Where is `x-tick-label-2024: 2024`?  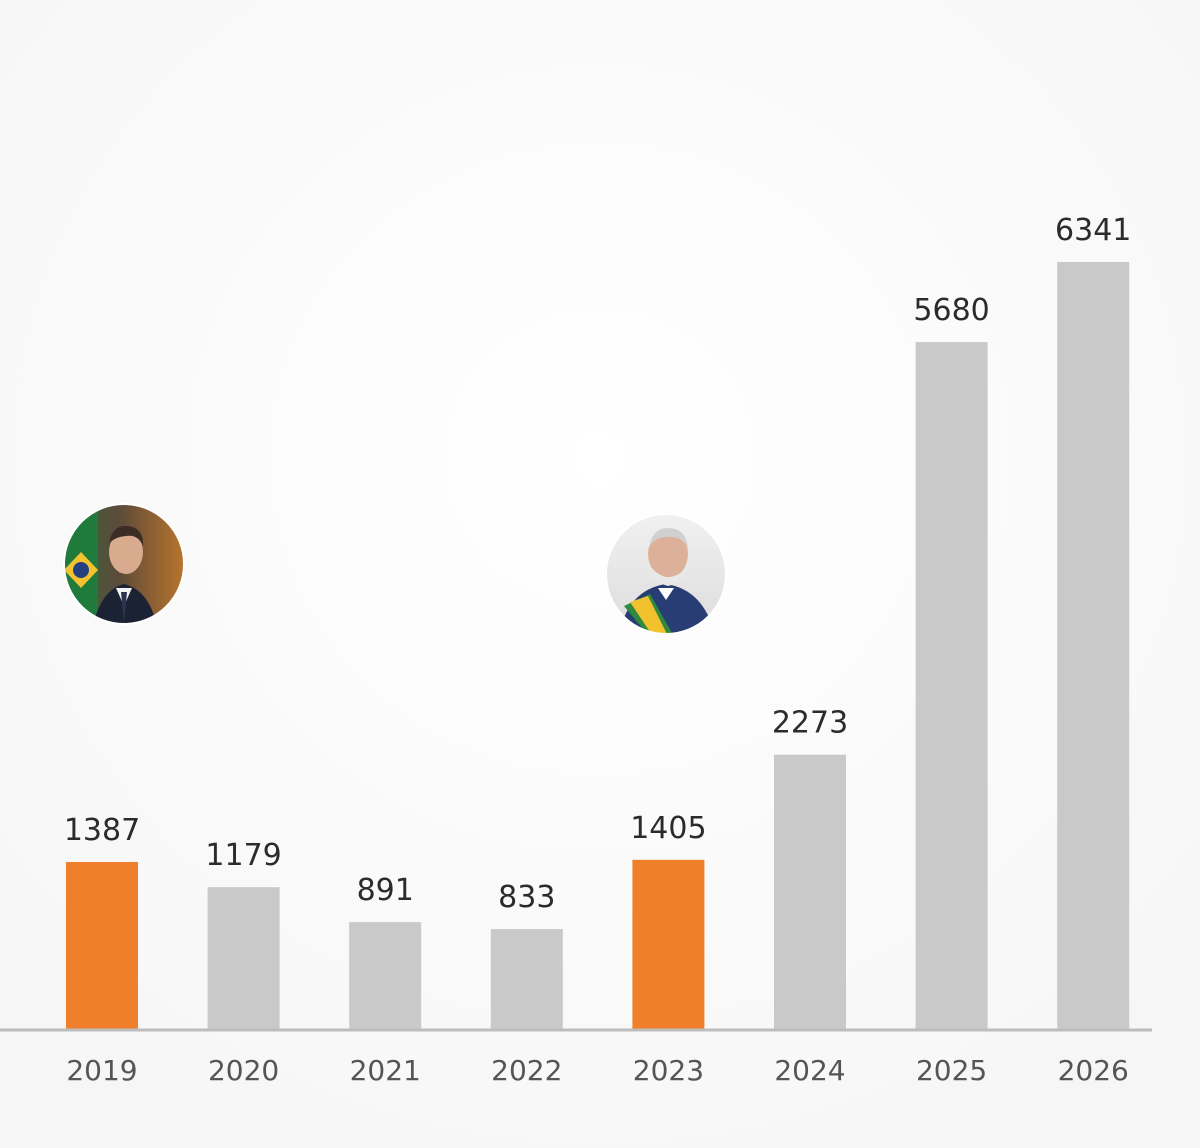
x-tick-label-2024: 2024 is located at coordinates (809, 1070).